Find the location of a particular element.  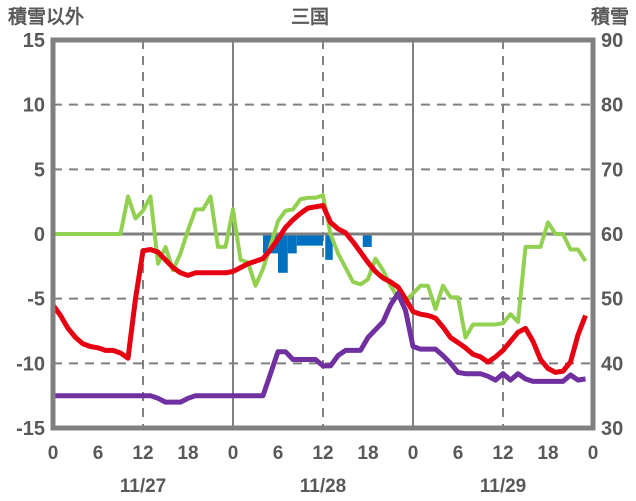

right-tick-label: 50 is located at coordinates (612, 300).